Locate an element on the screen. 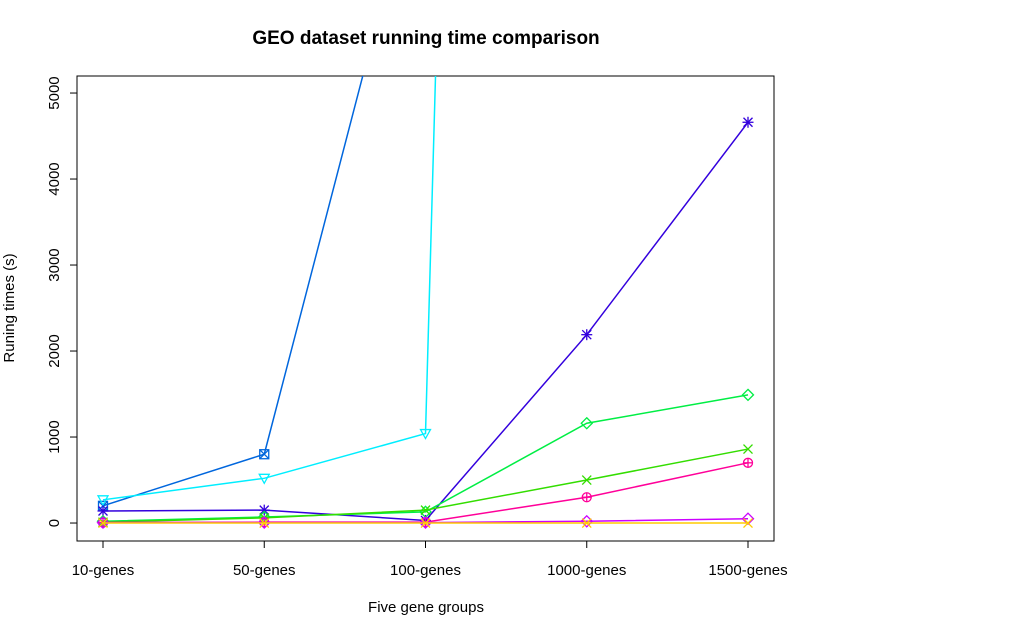 The height and width of the screenshot is (637, 1024). y-tick-label: 4000 is located at coordinates (54, 178).